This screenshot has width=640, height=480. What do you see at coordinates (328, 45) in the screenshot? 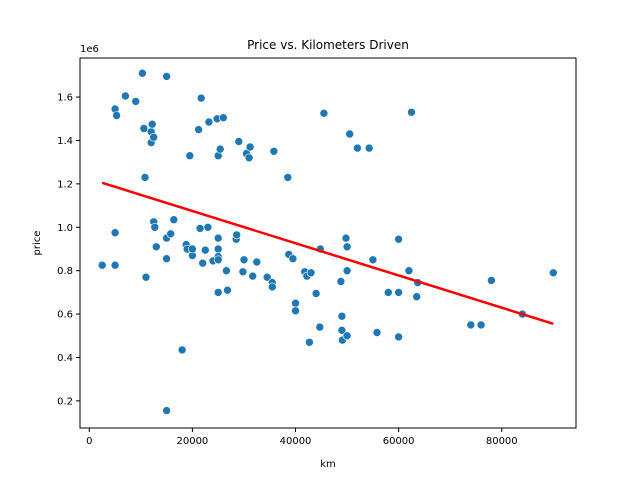
I see `chart-title: Price vs. Kilometers Driven` at bounding box center [328, 45].